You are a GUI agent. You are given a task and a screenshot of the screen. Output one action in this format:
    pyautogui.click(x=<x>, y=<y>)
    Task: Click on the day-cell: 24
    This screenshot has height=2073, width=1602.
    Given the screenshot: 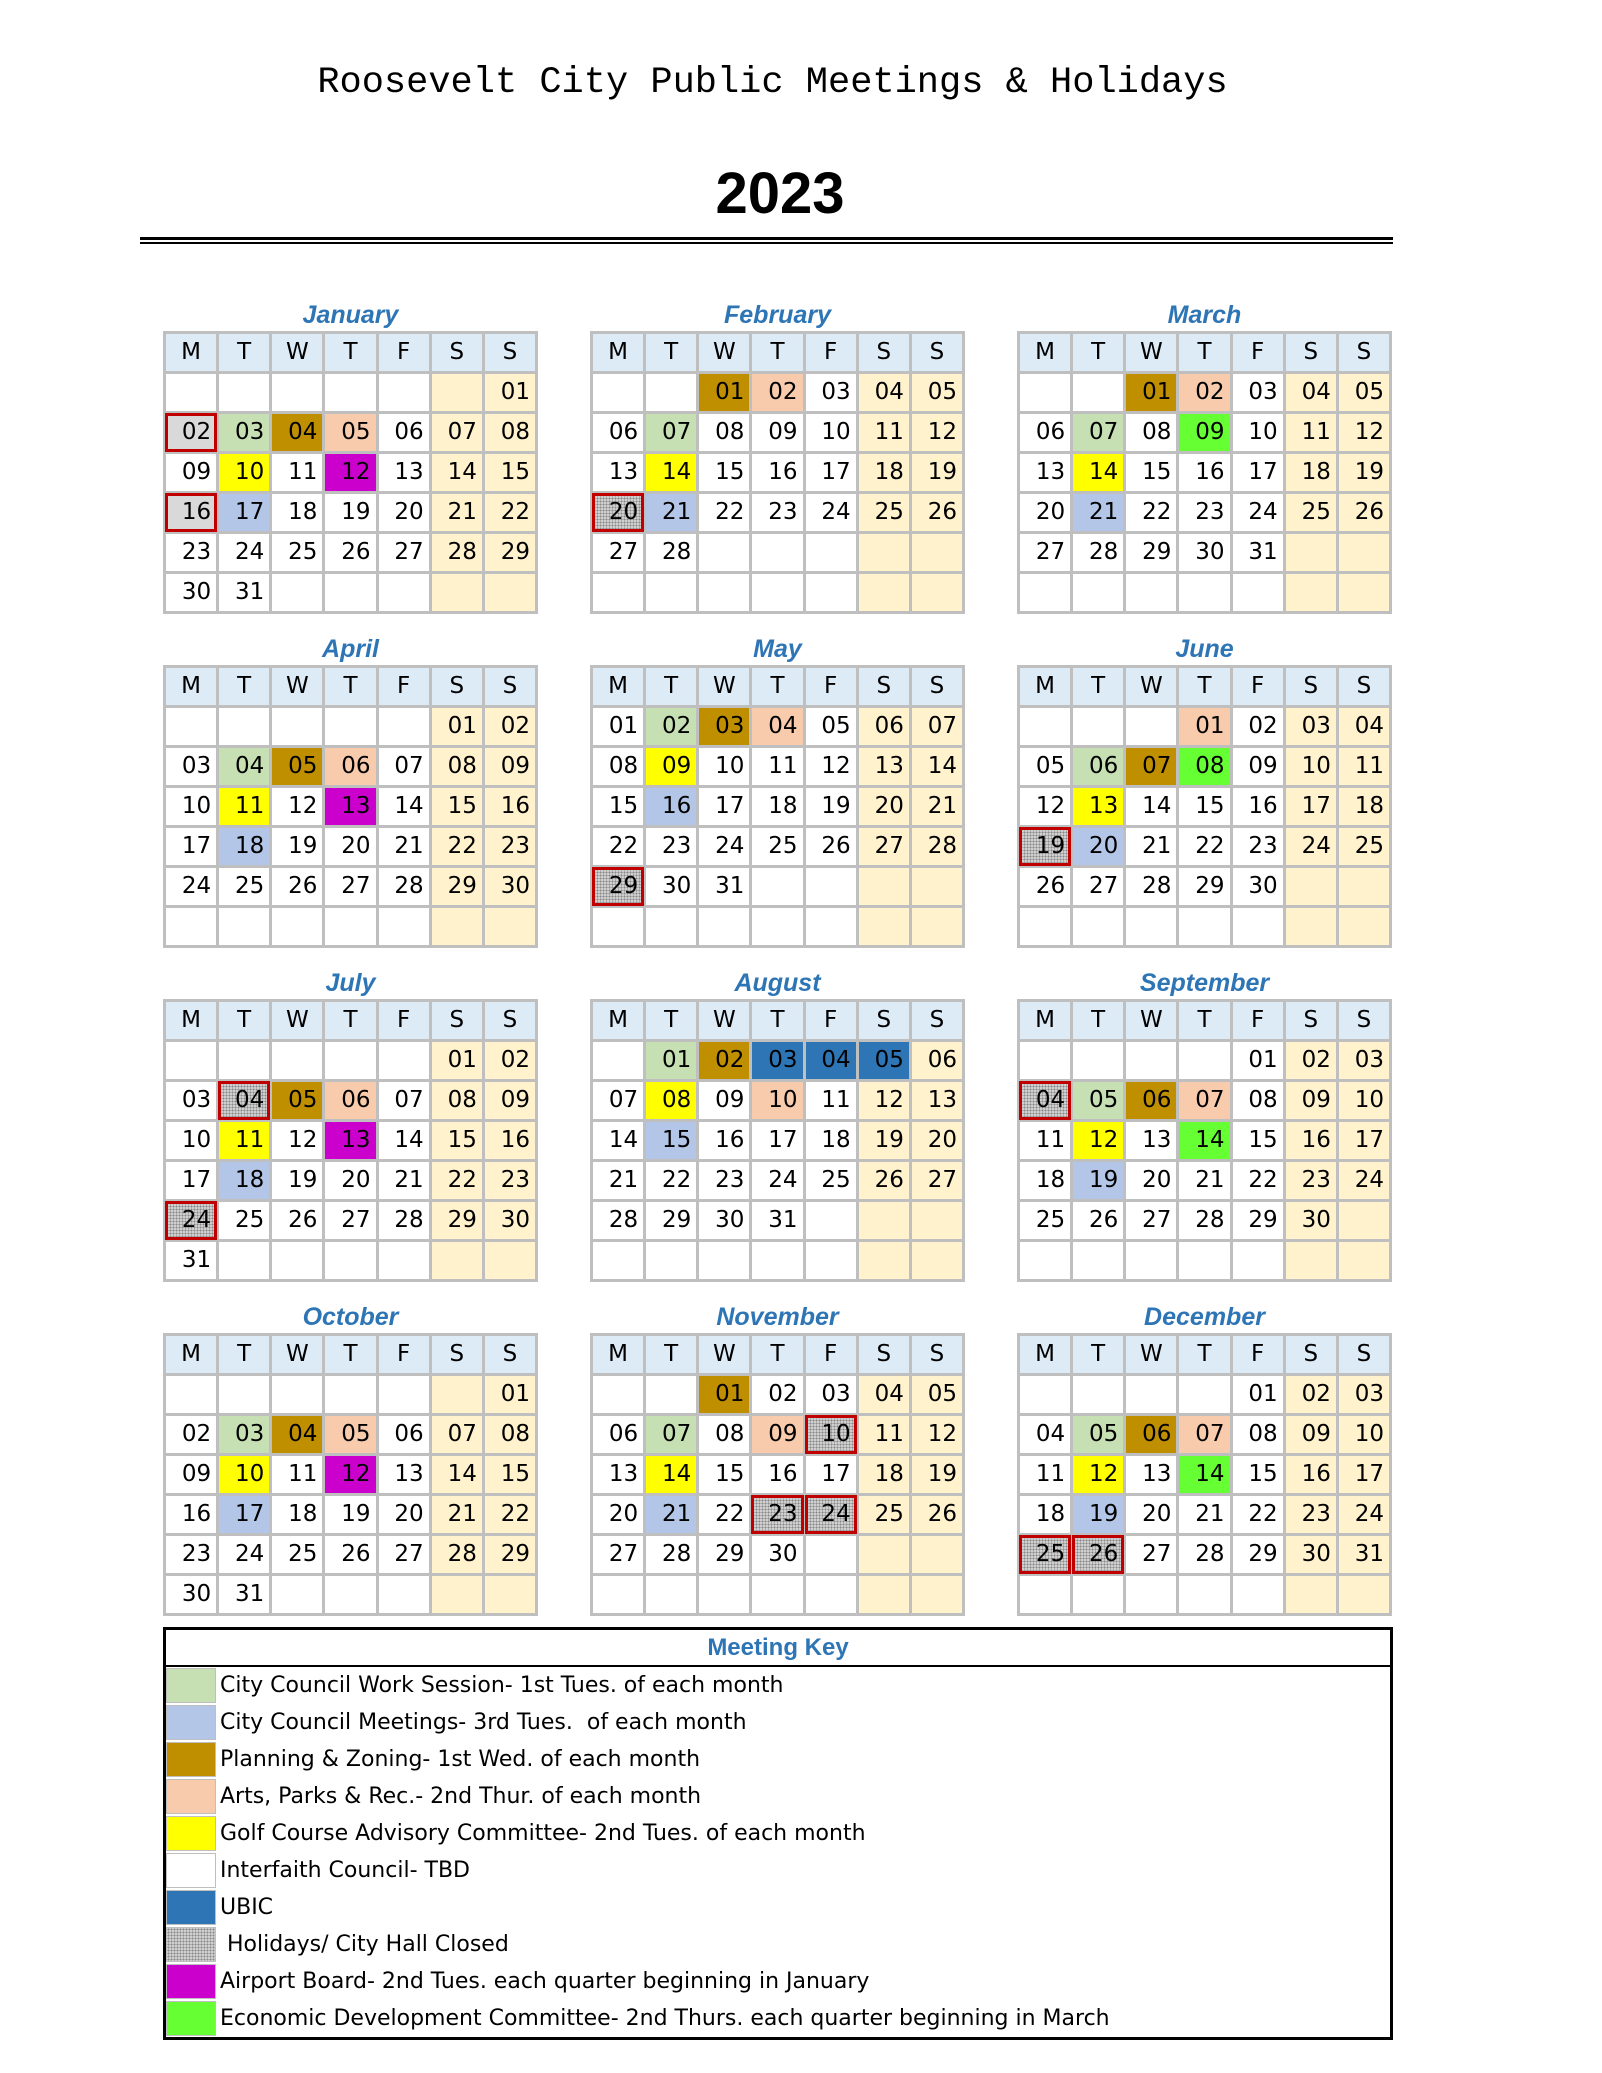 What is the action you would take?
    pyautogui.click(x=1257, y=512)
    